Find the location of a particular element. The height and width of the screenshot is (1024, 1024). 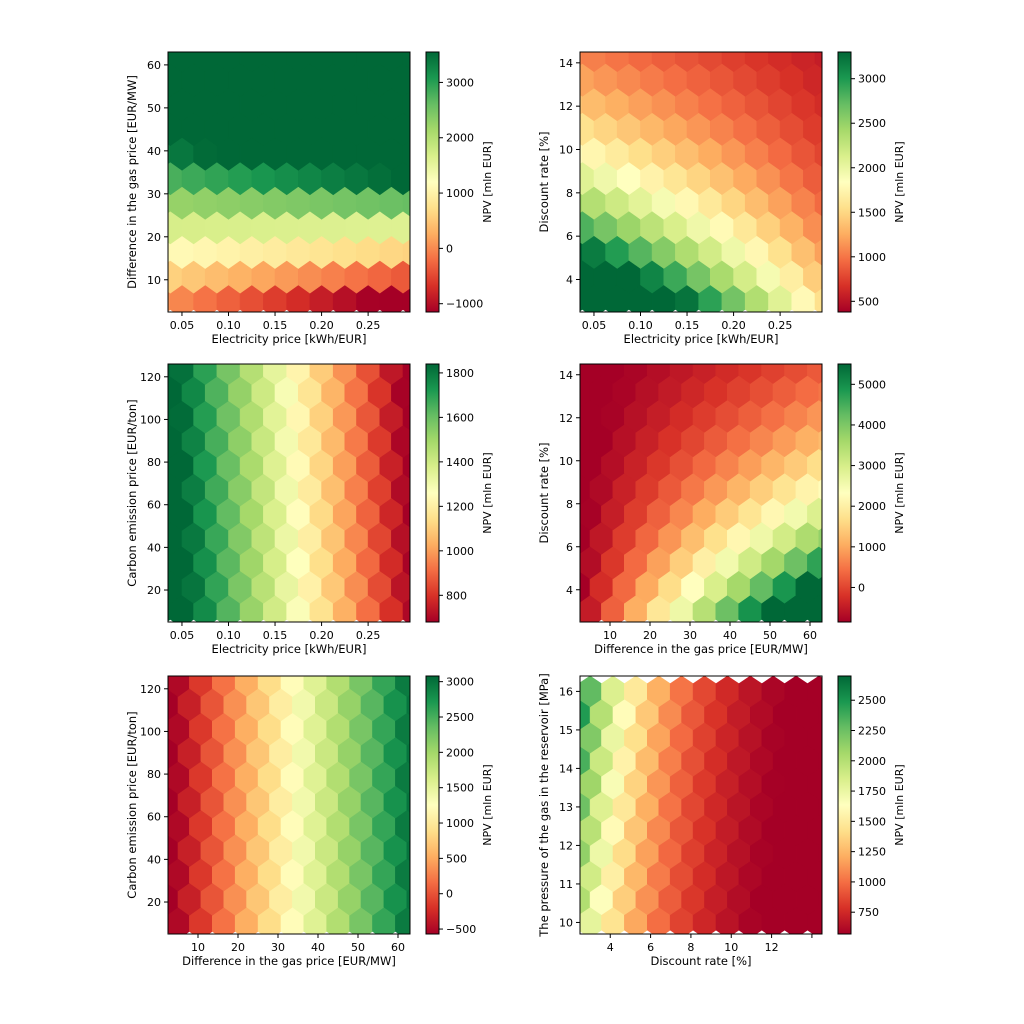

y-tick-label: 14 is located at coordinates (566, 375).